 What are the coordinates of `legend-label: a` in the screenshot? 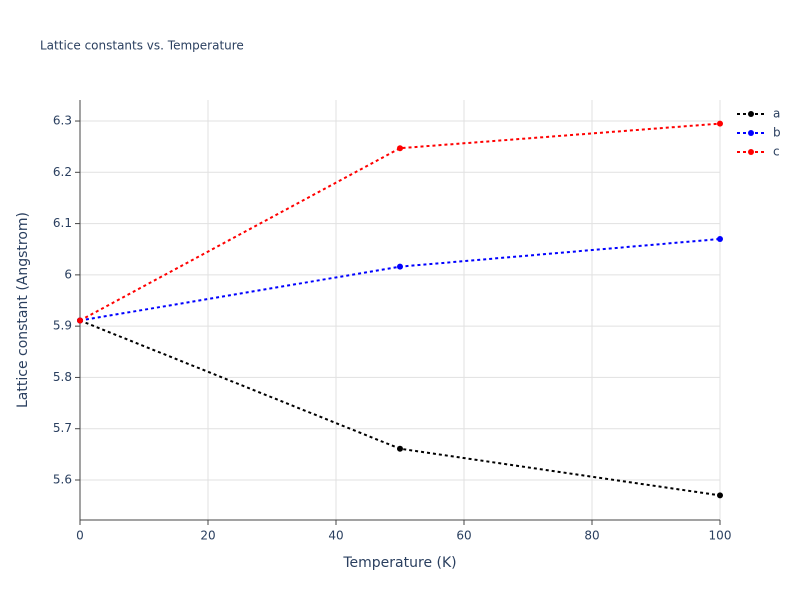 It's located at (776, 114).